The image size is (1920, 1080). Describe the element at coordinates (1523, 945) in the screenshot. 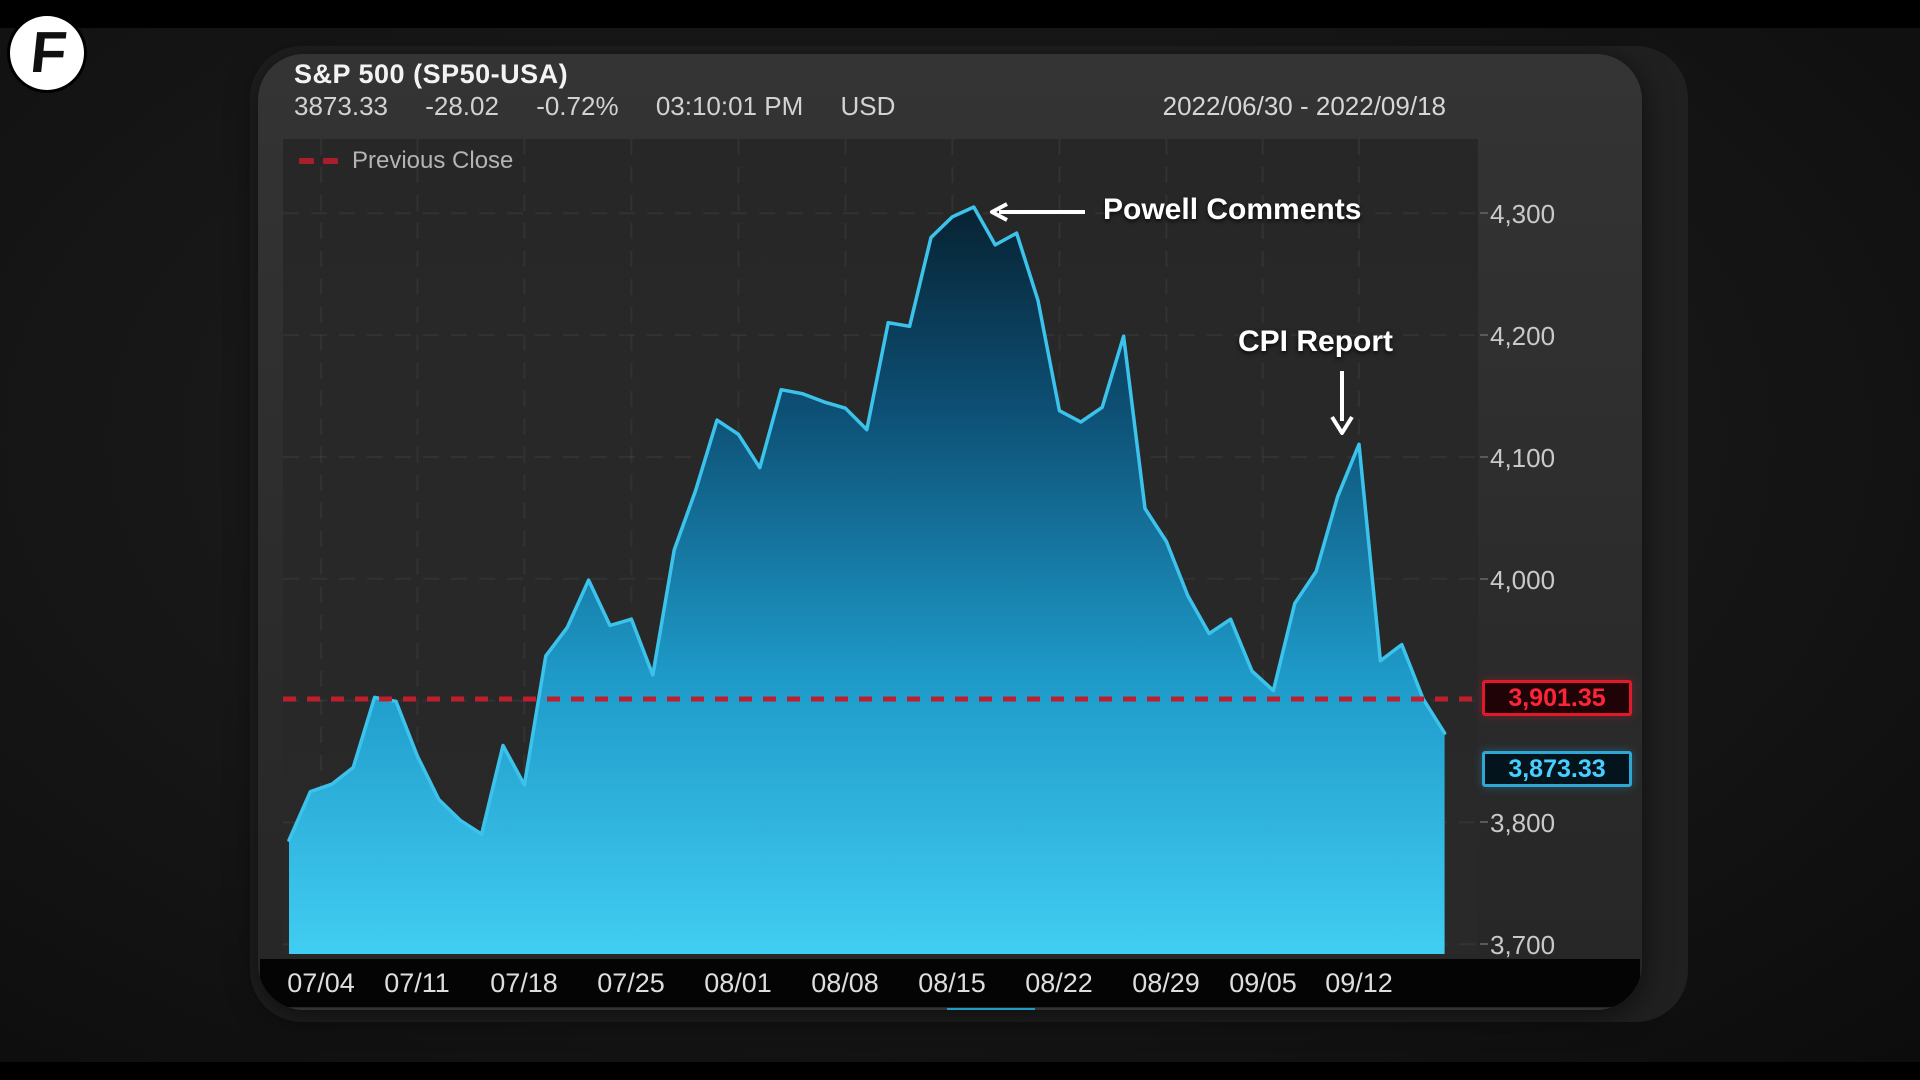

I see `y-axis-label: 3,700` at that location.